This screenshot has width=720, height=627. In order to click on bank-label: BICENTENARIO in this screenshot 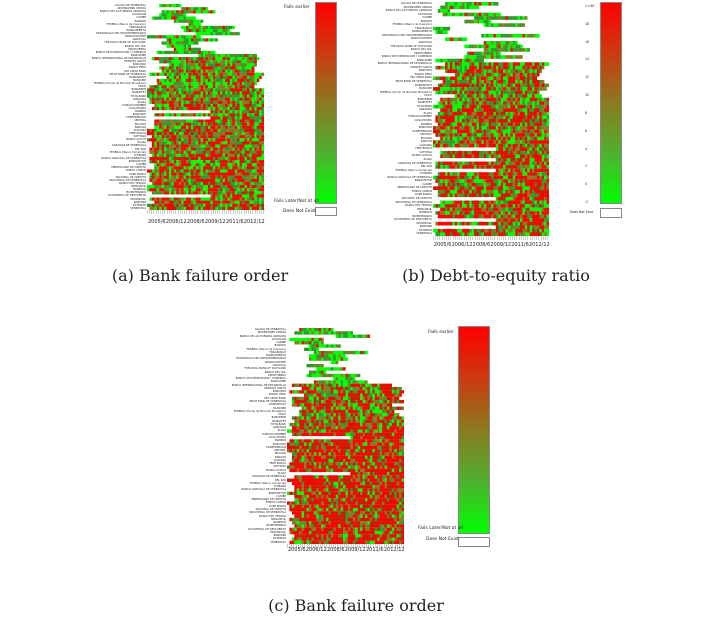, I will do `click(136, 193)`.